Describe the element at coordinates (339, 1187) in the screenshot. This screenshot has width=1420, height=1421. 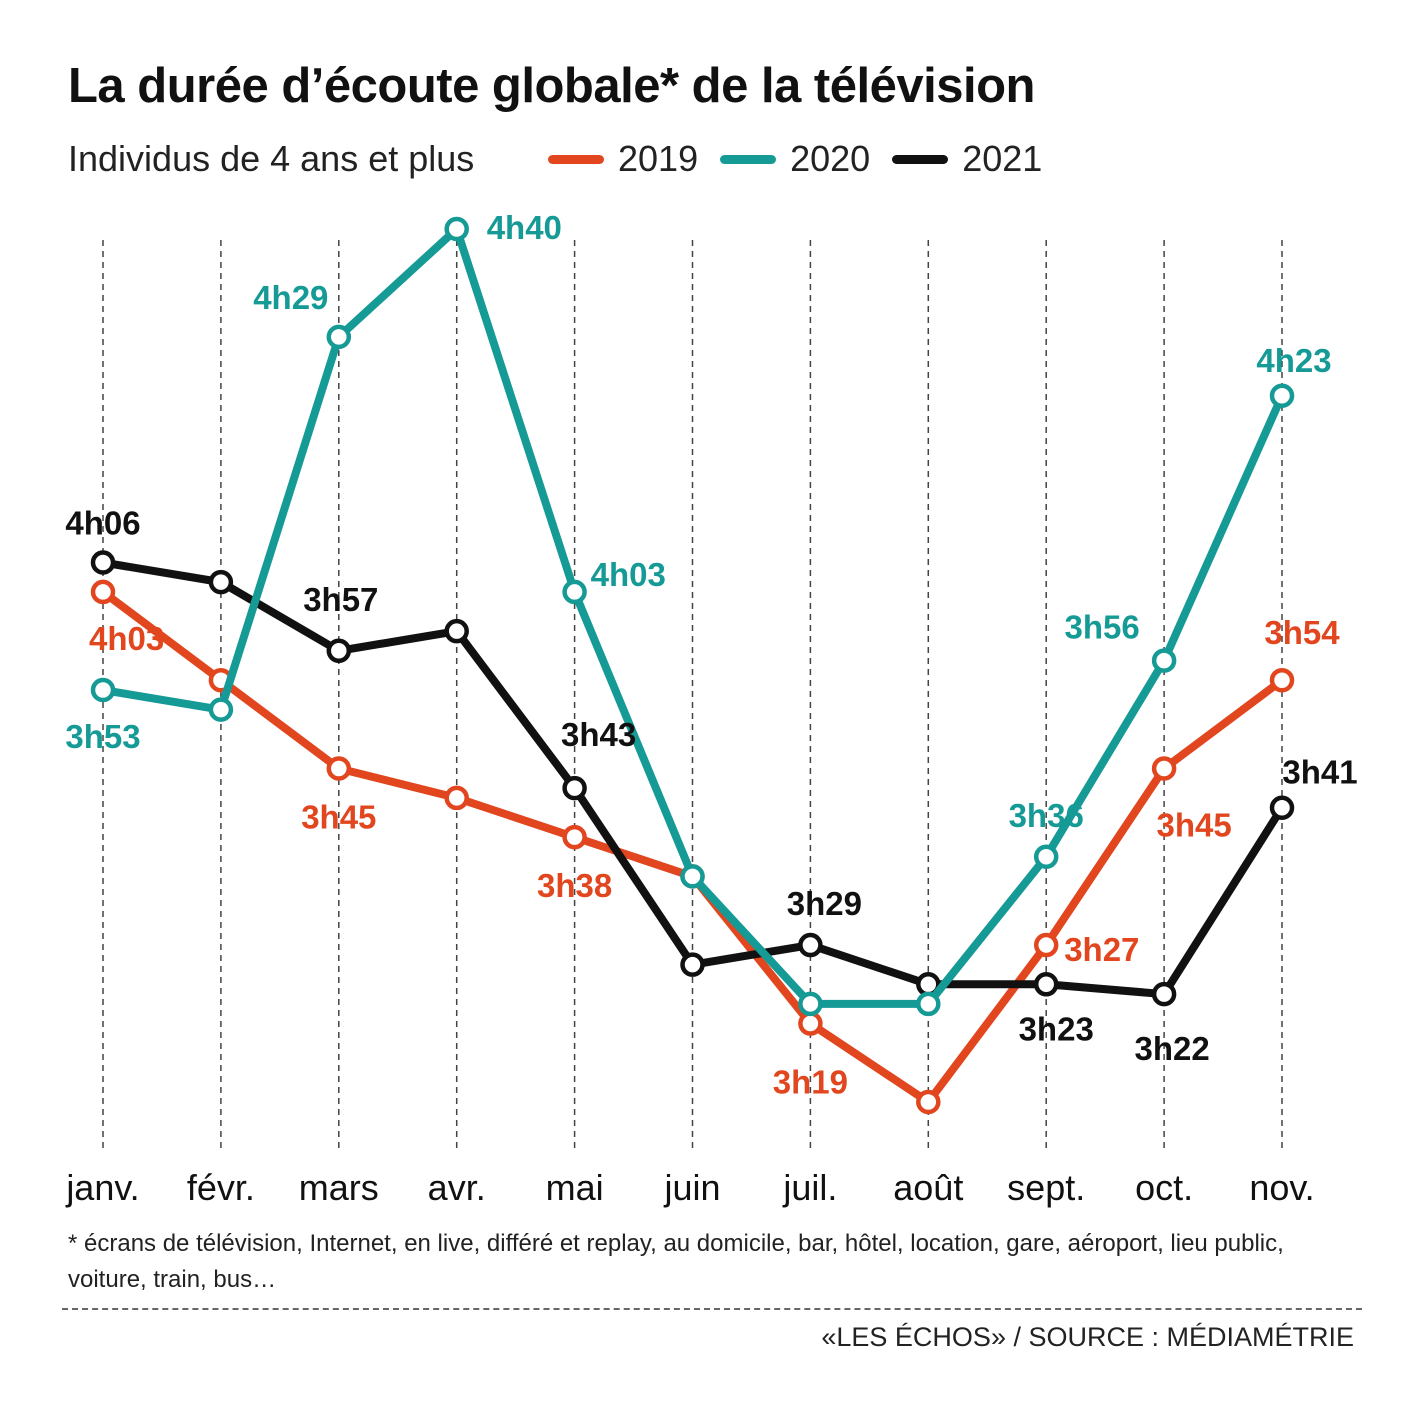
I see `x-tick-label: mars` at that location.